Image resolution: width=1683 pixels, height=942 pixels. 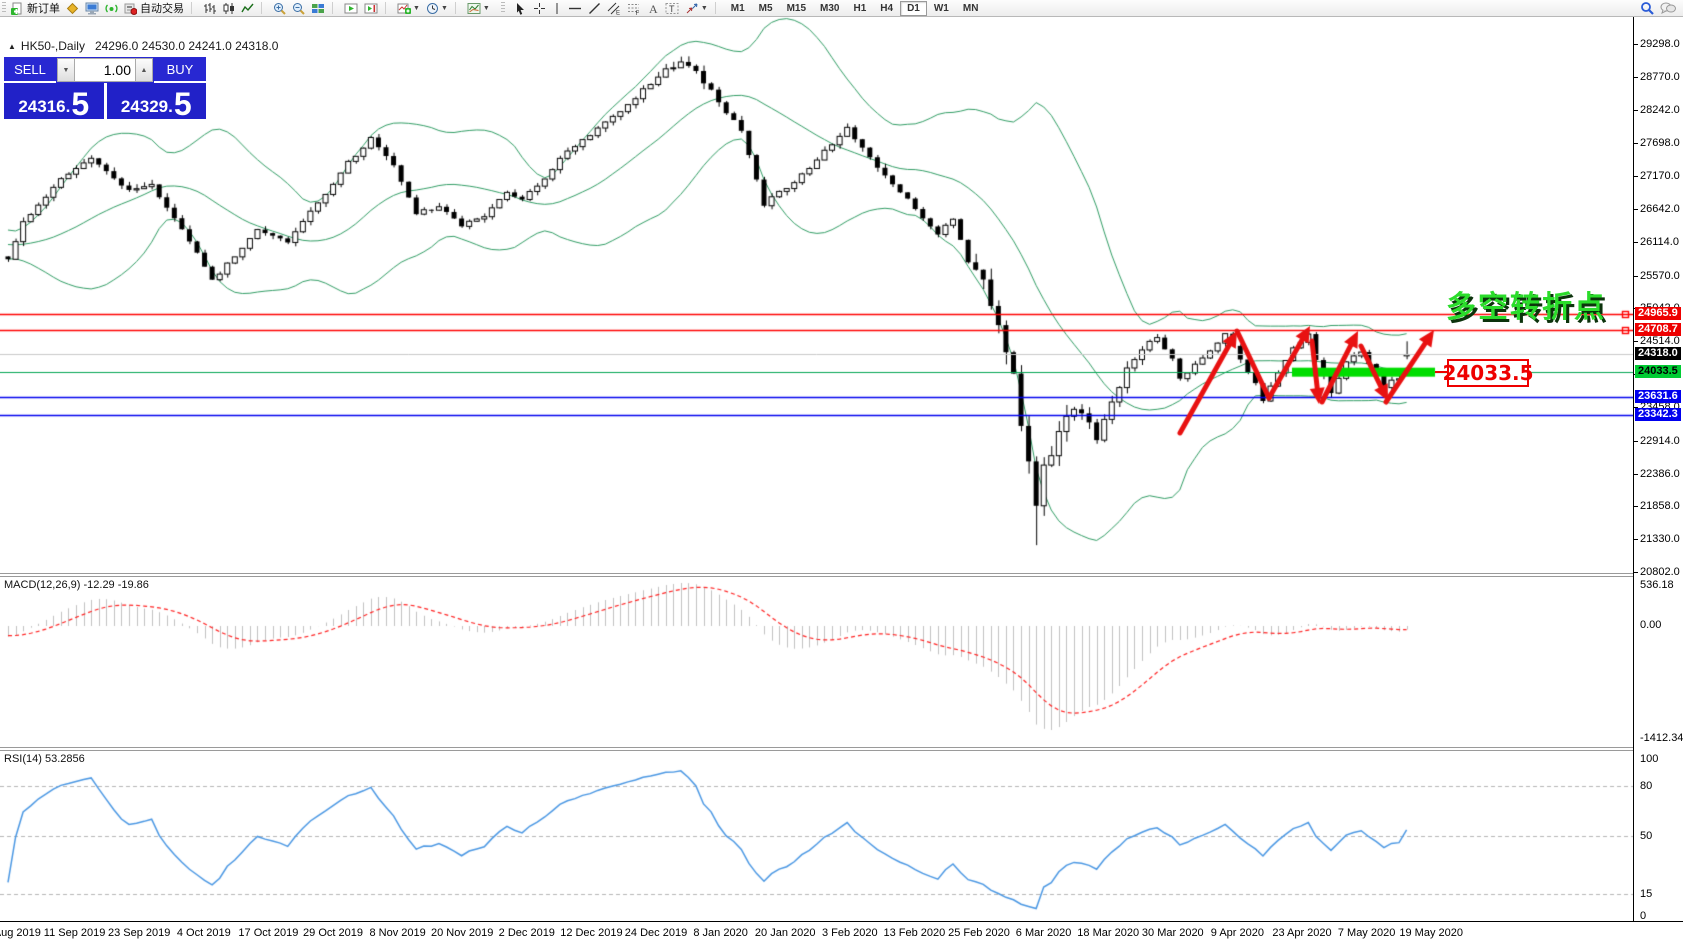 What do you see at coordinates (66, 70) in the screenshot?
I see `volume-decrease-button: ▼` at bounding box center [66, 70].